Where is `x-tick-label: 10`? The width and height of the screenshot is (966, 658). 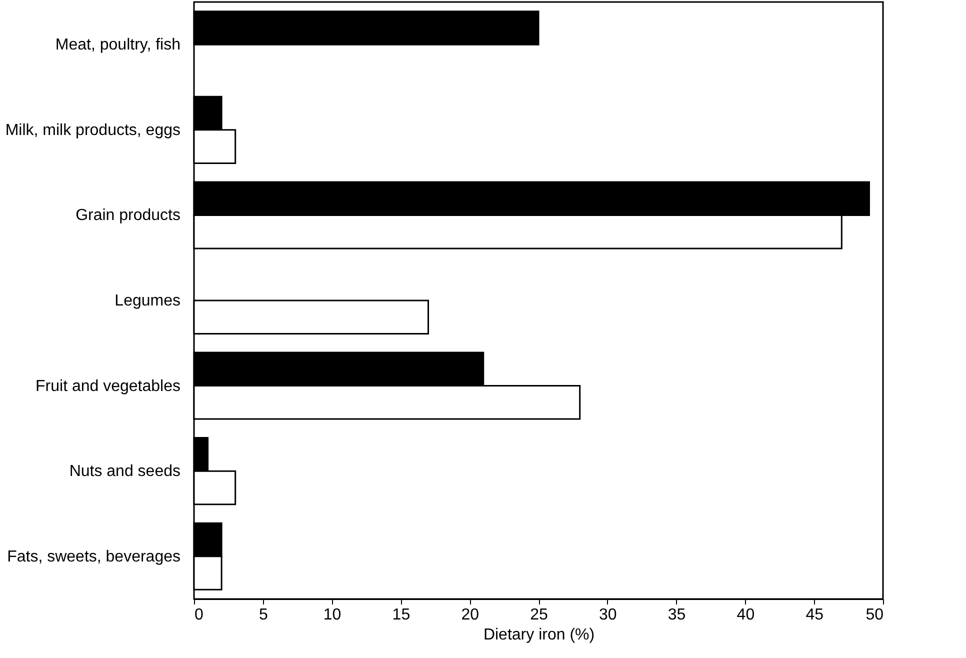 x-tick-label: 10 is located at coordinates (332, 615).